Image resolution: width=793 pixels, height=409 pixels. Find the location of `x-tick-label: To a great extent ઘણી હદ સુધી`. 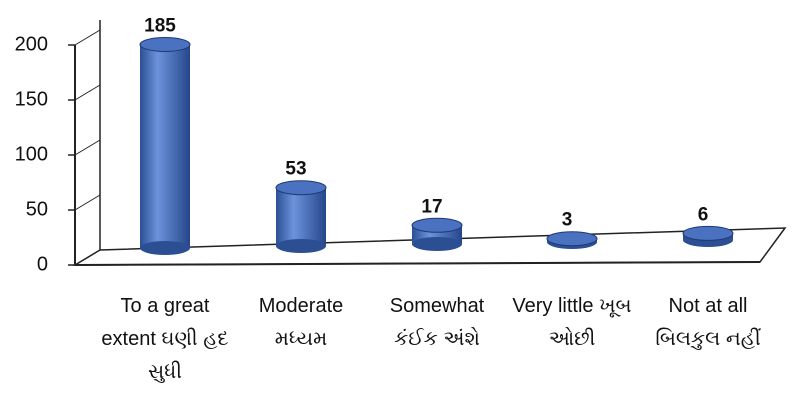

x-tick-label: To a great extent ઘણી હદ સુધી is located at coordinates (165, 339).